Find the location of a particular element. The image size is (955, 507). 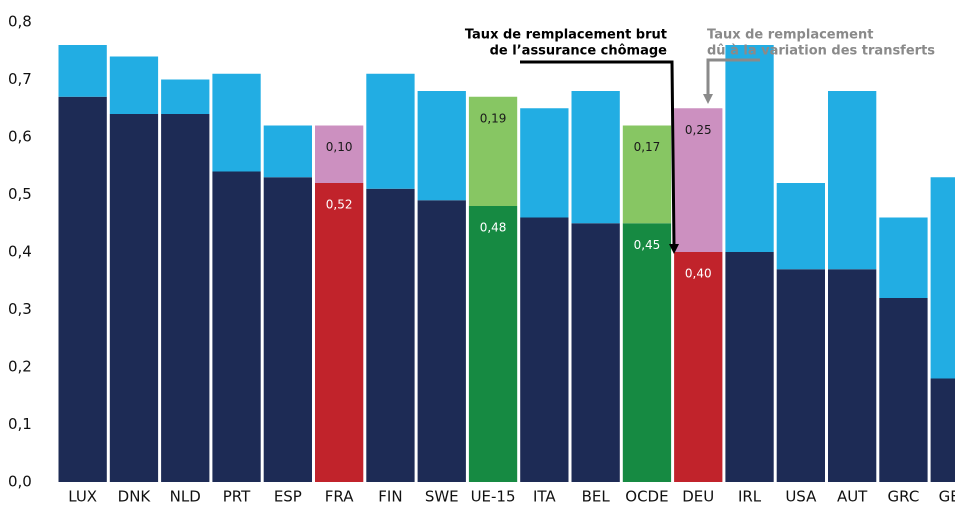

x-tick-label: UE-15 is located at coordinates (493, 497).